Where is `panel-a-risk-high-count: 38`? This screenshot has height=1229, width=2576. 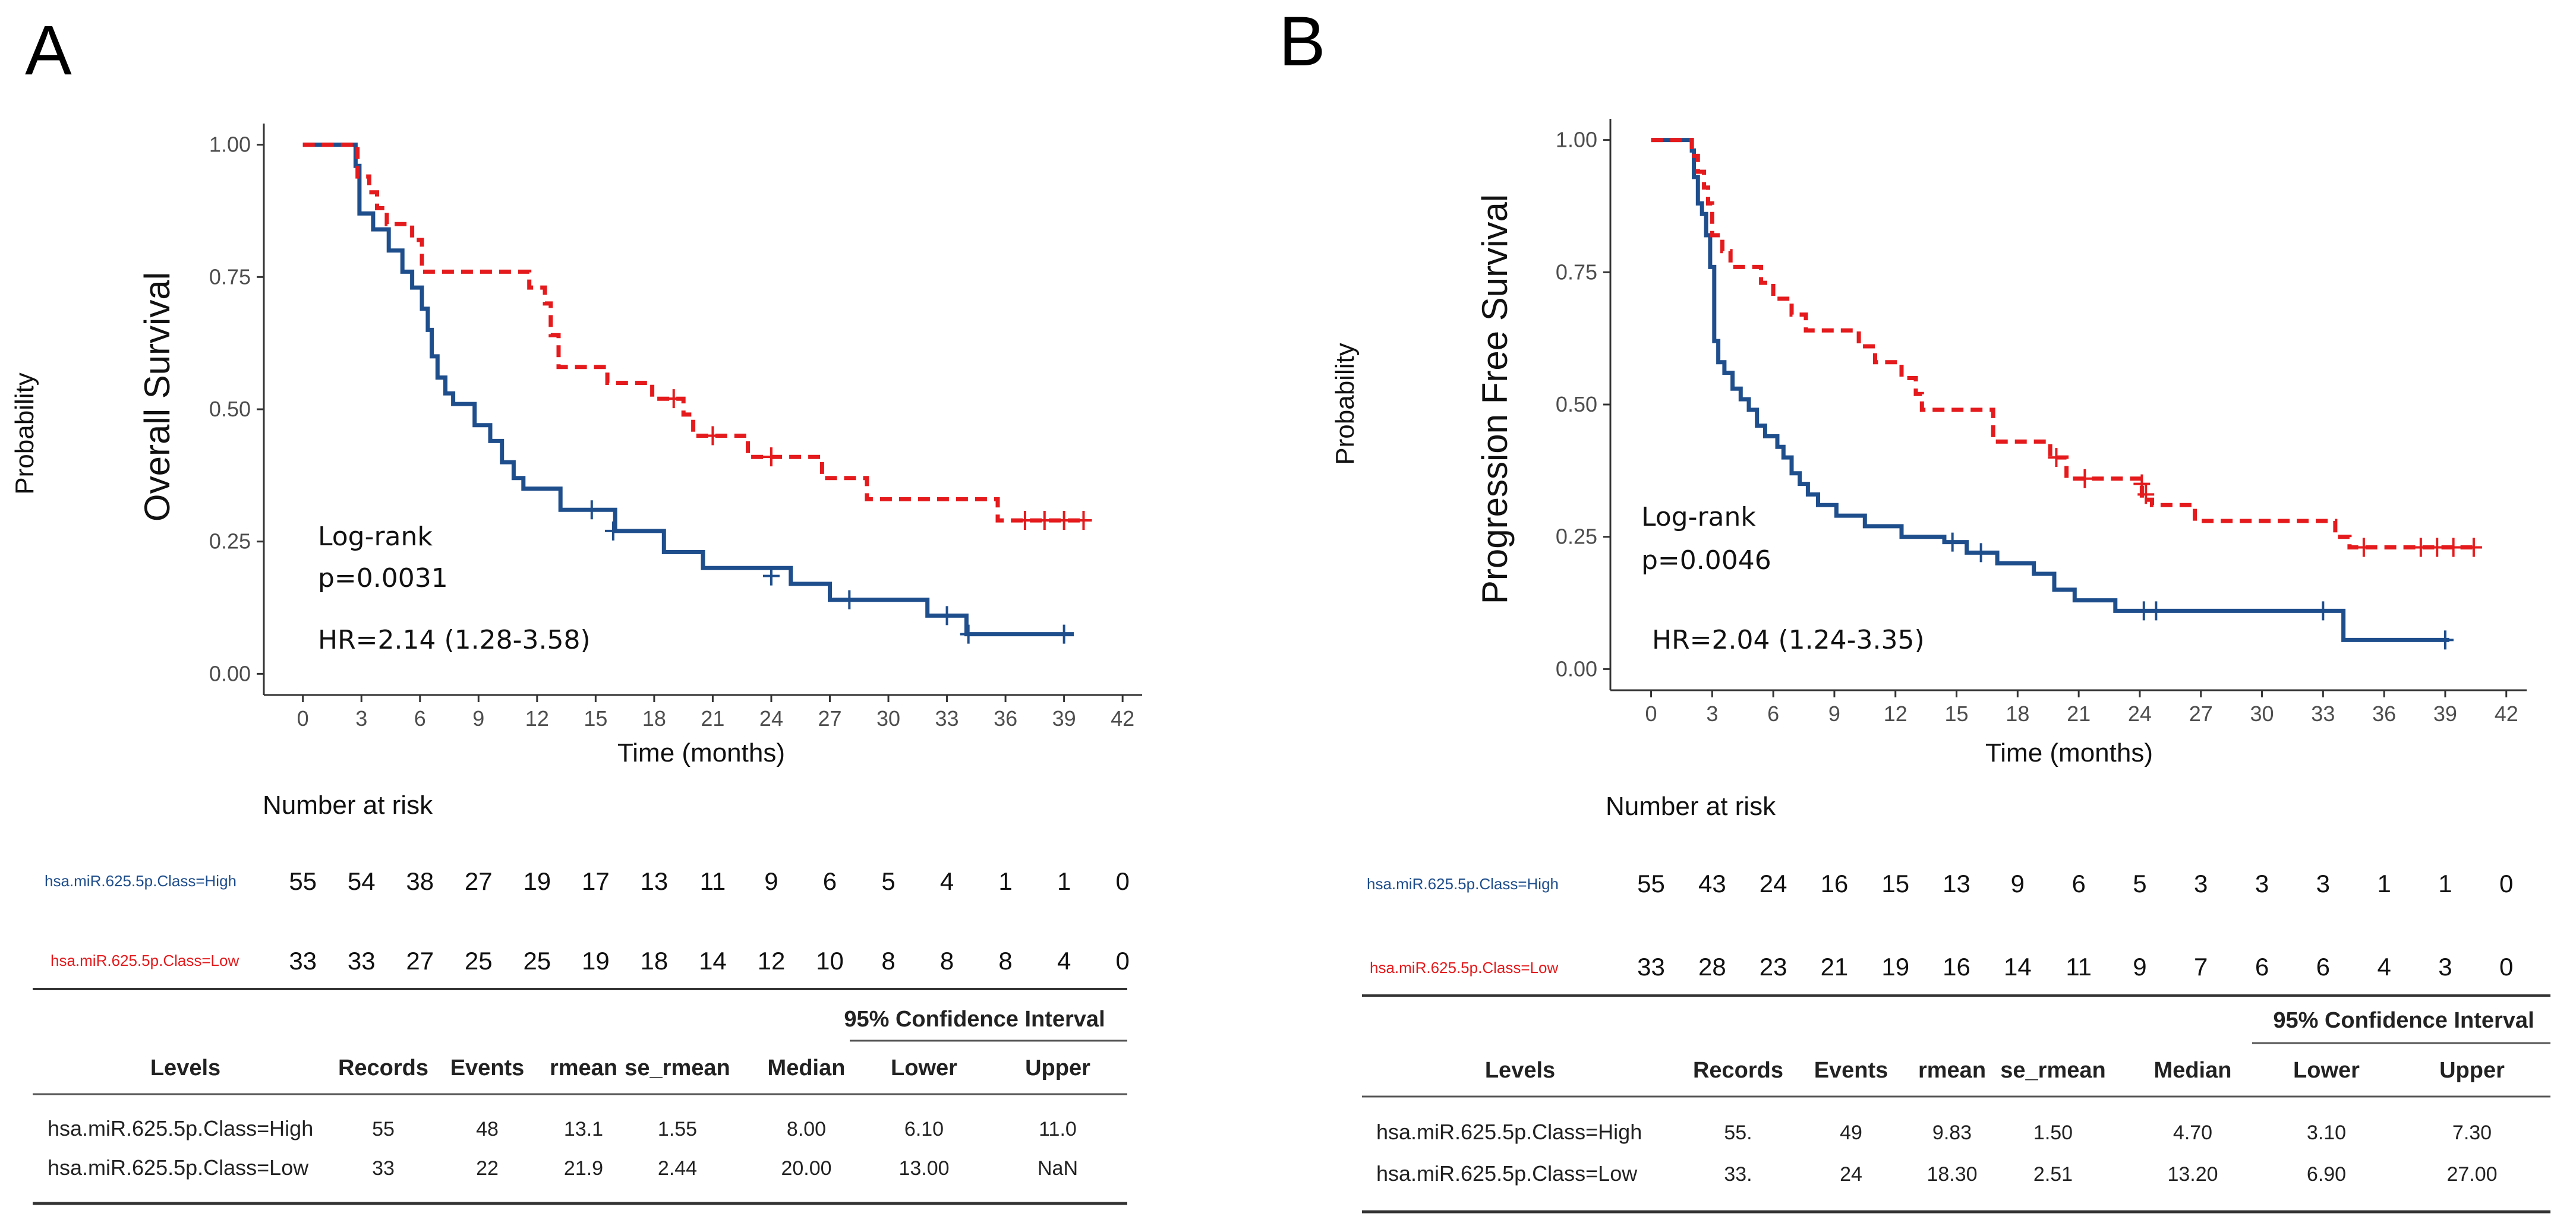
panel-a-risk-high-count: 38 is located at coordinates (420, 881).